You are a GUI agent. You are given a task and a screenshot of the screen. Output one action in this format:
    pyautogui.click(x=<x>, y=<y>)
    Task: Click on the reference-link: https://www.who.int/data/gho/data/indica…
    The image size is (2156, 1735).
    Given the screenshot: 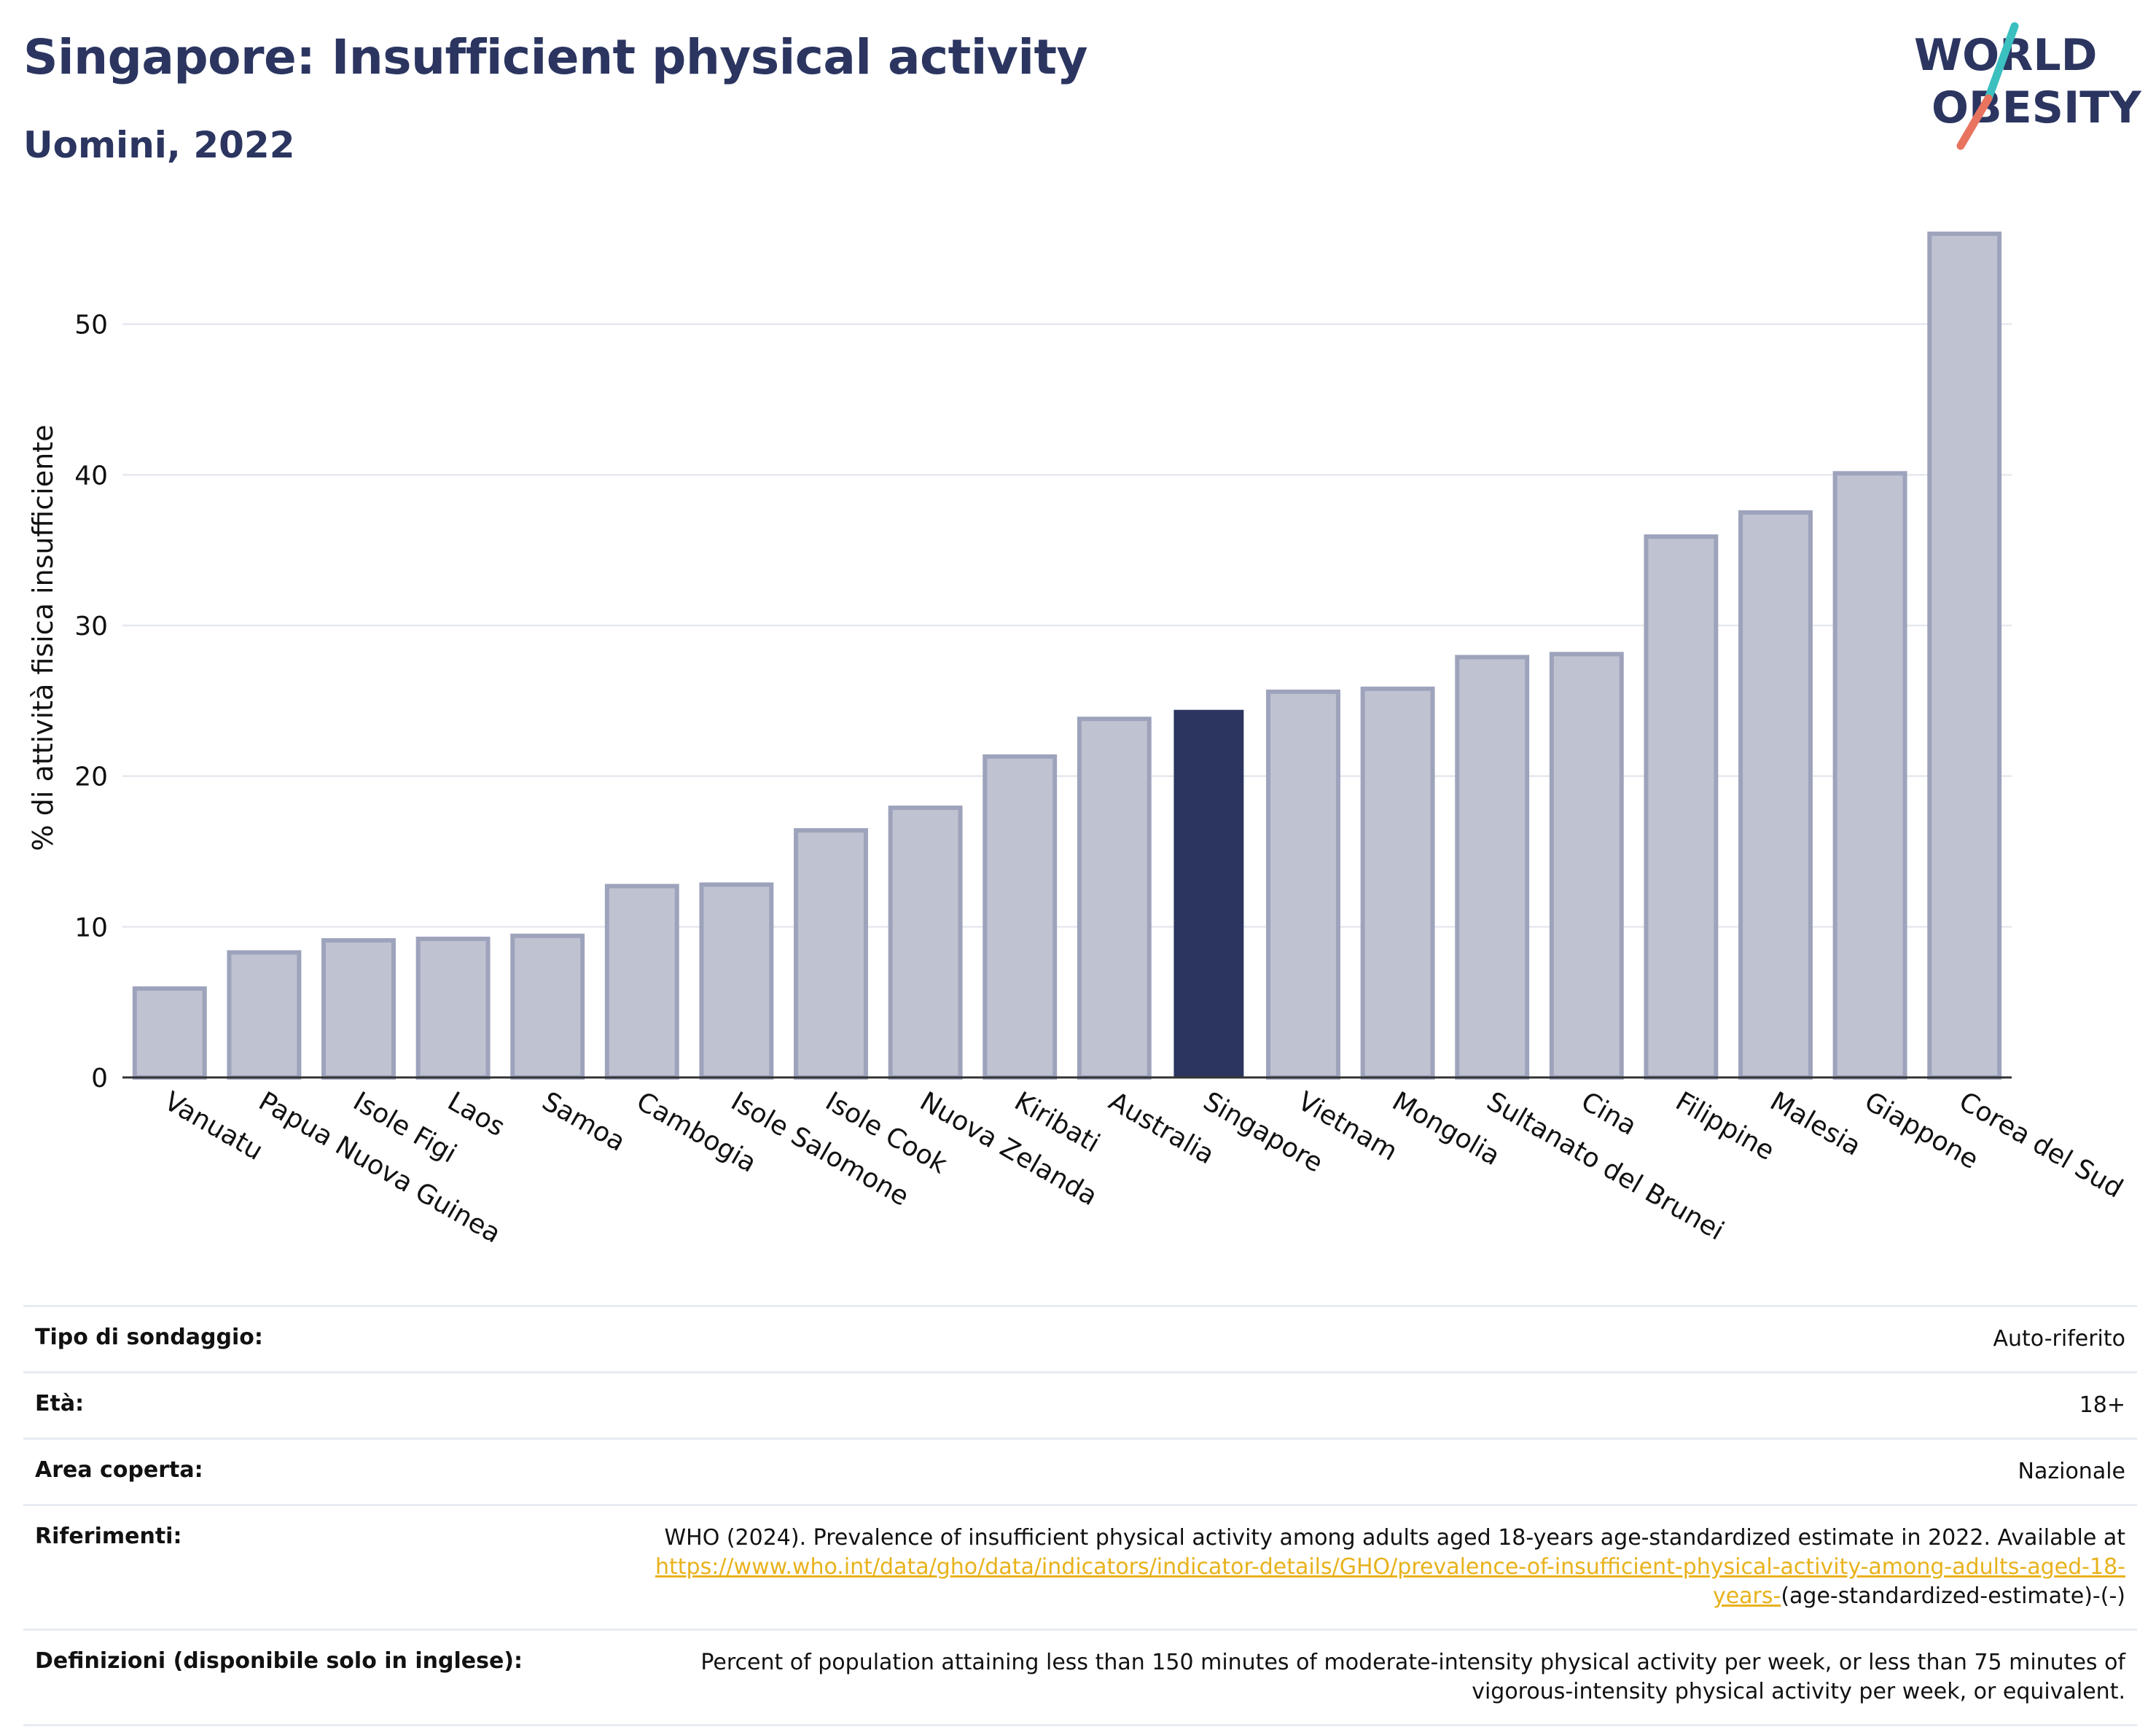 What is the action you would take?
    pyautogui.click(x=1390, y=1581)
    